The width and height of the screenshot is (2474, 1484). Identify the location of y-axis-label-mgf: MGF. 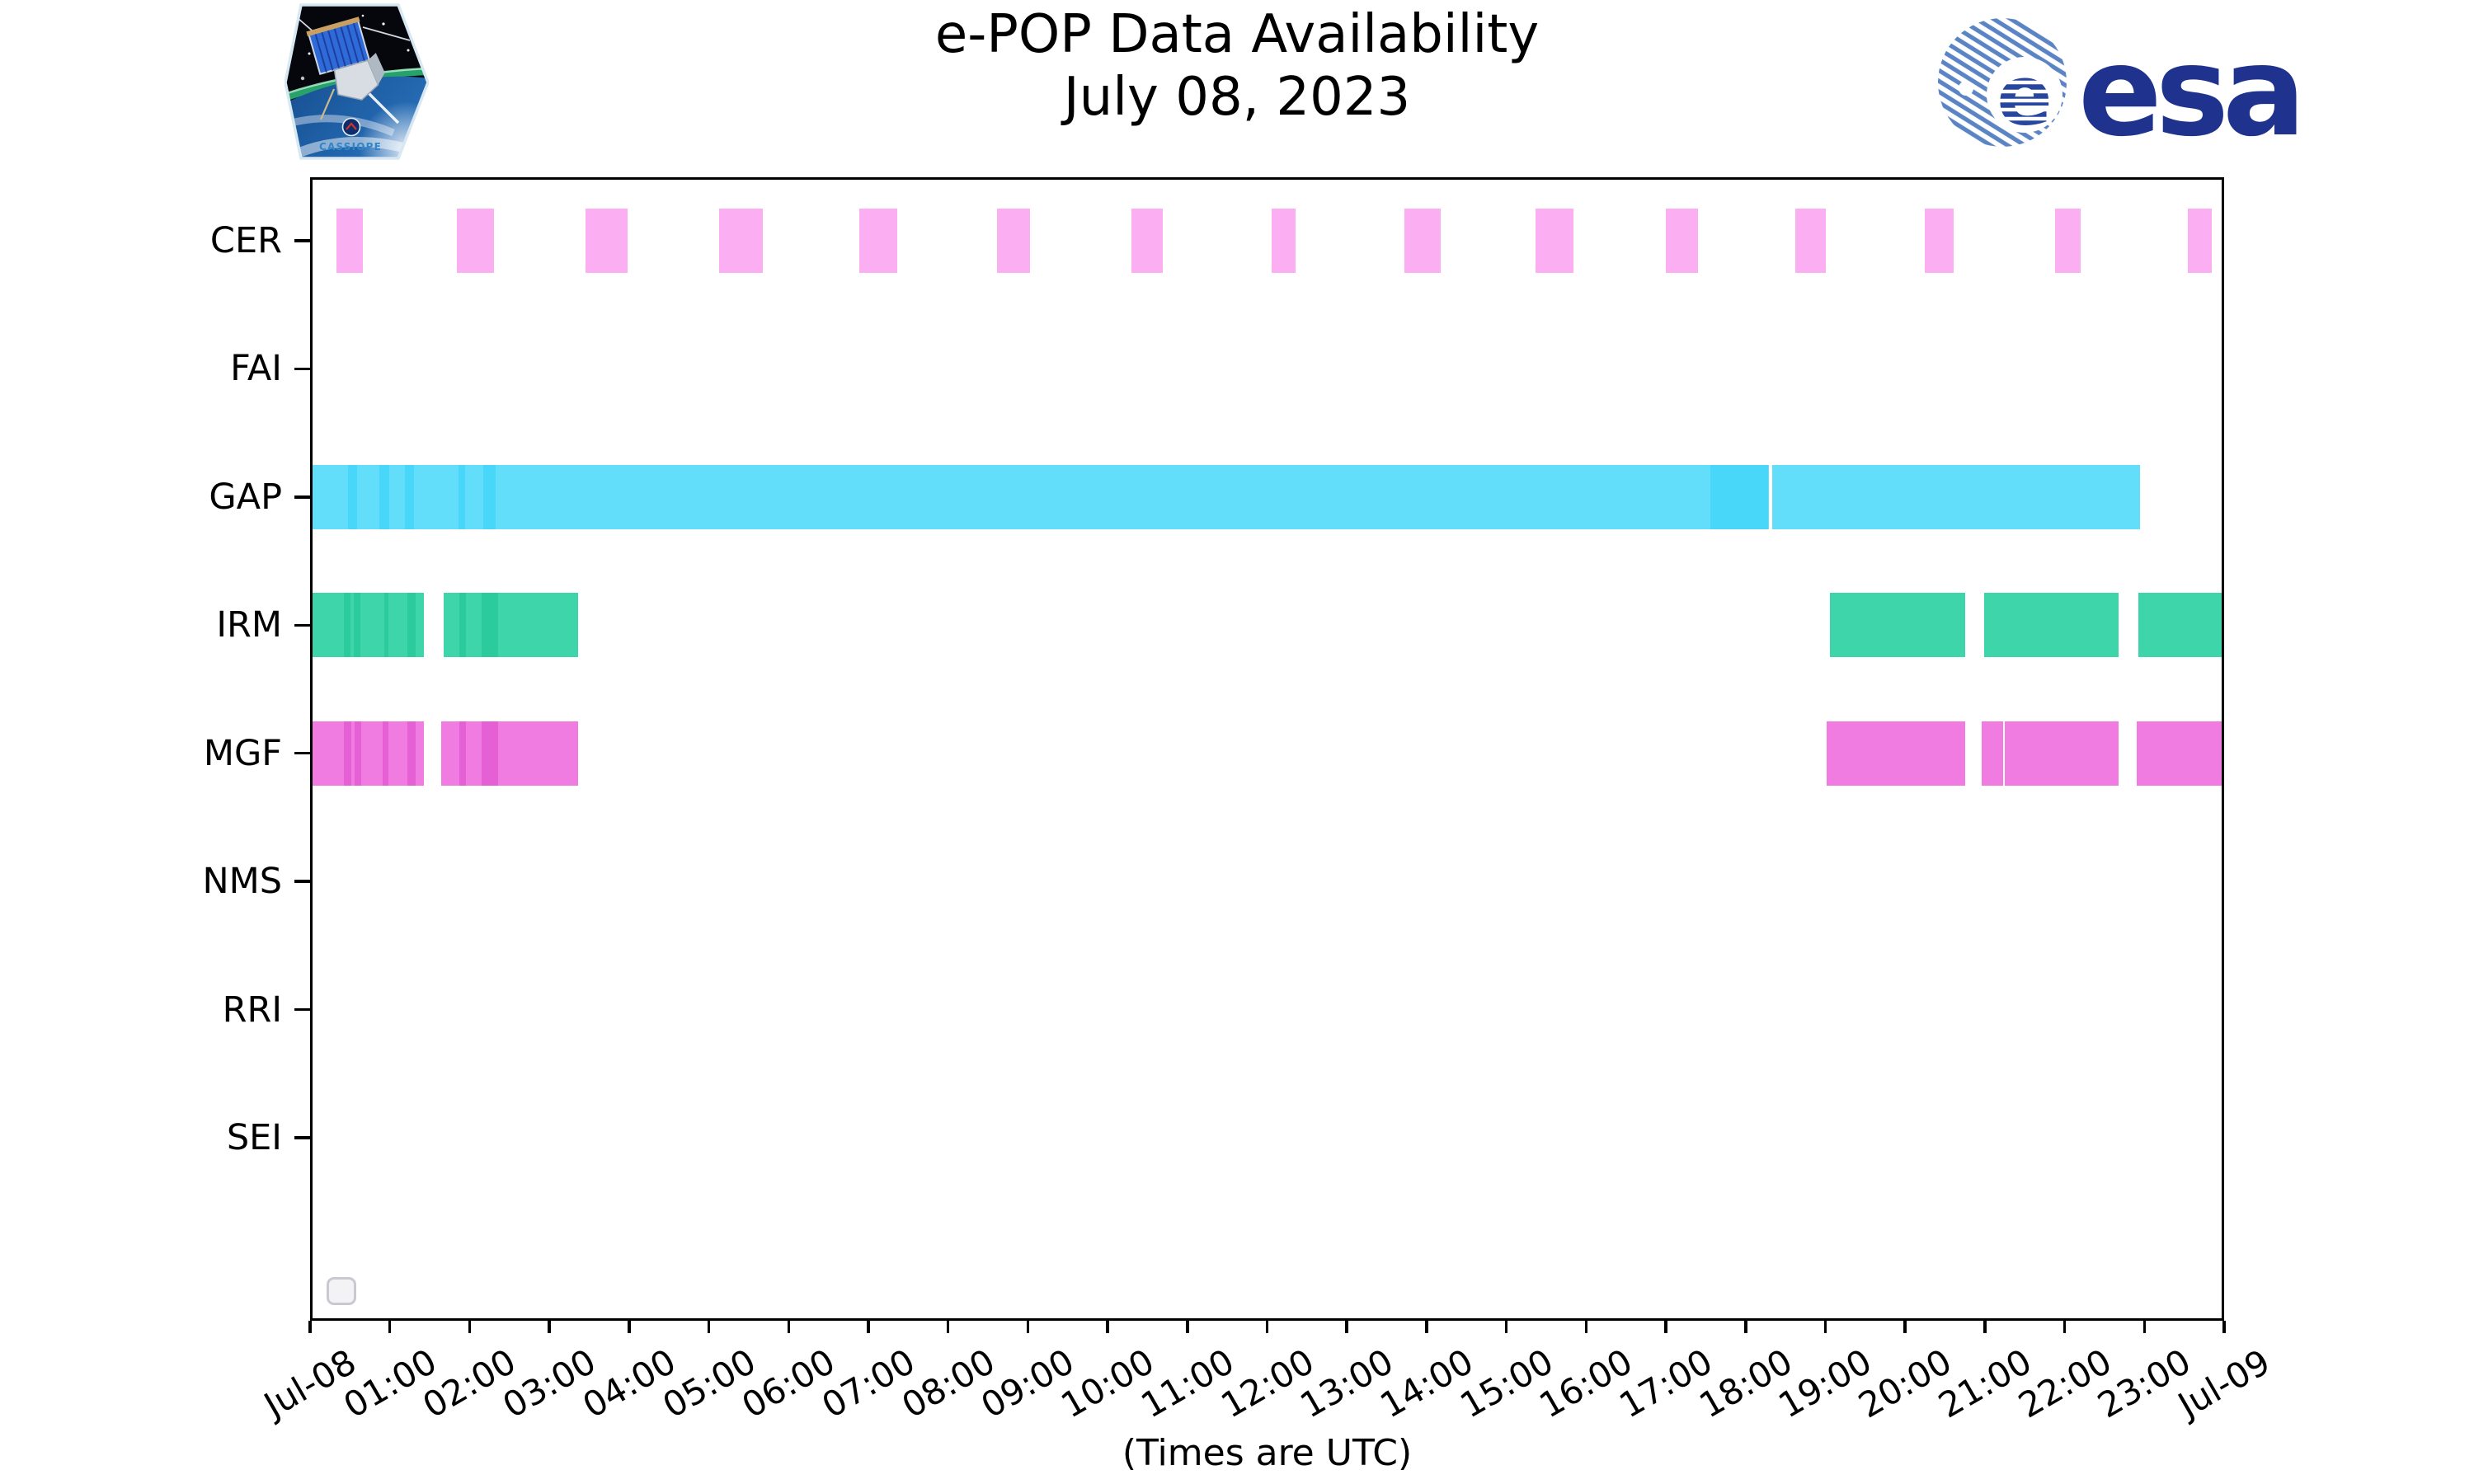
(242, 753).